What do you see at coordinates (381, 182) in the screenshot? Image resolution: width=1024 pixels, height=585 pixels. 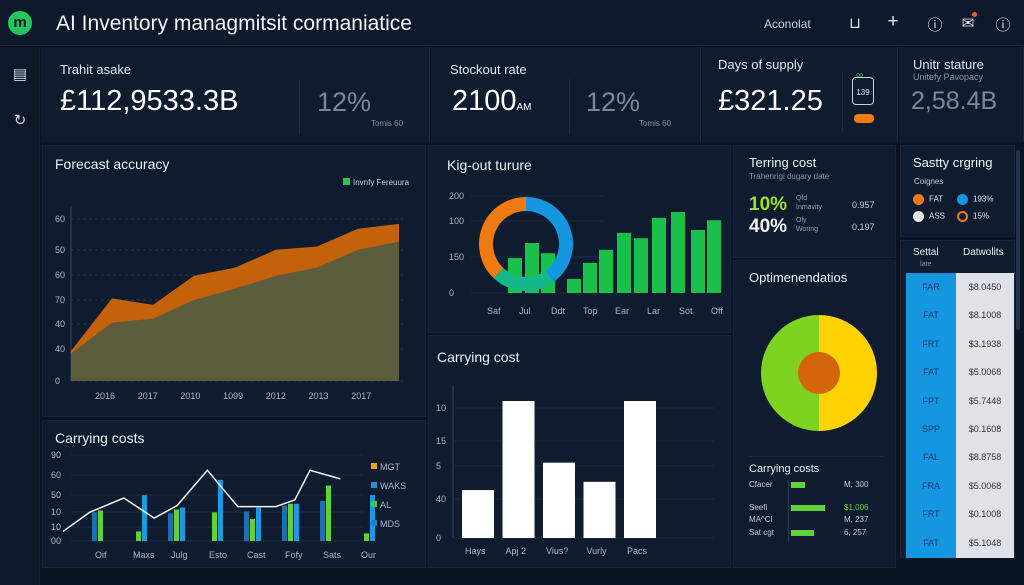 I see `legend-label: Invnfy Fereuura` at bounding box center [381, 182].